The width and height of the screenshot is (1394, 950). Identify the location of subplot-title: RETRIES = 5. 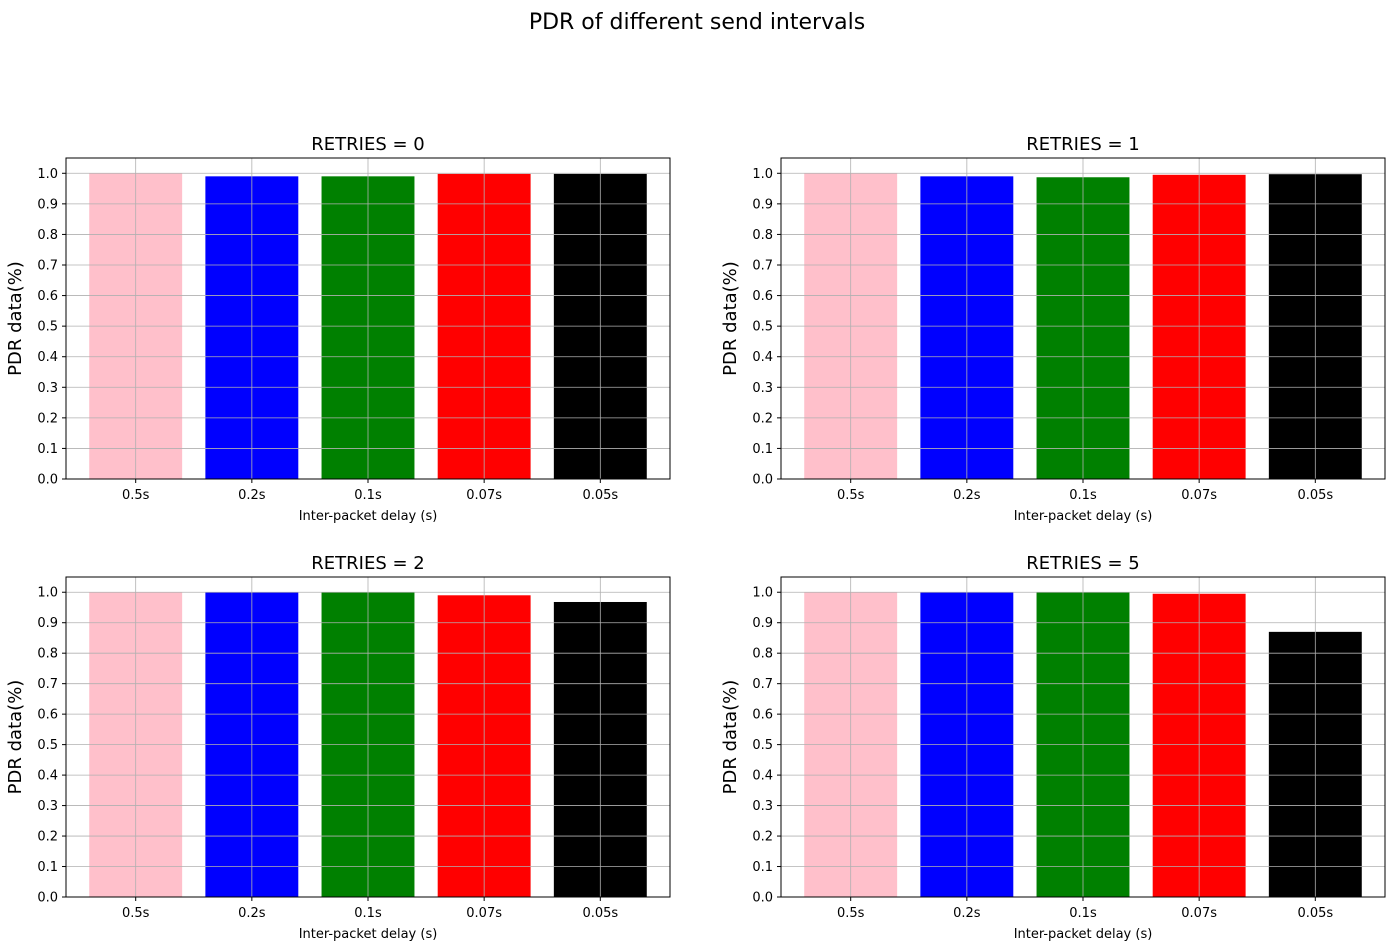
(1082, 563).